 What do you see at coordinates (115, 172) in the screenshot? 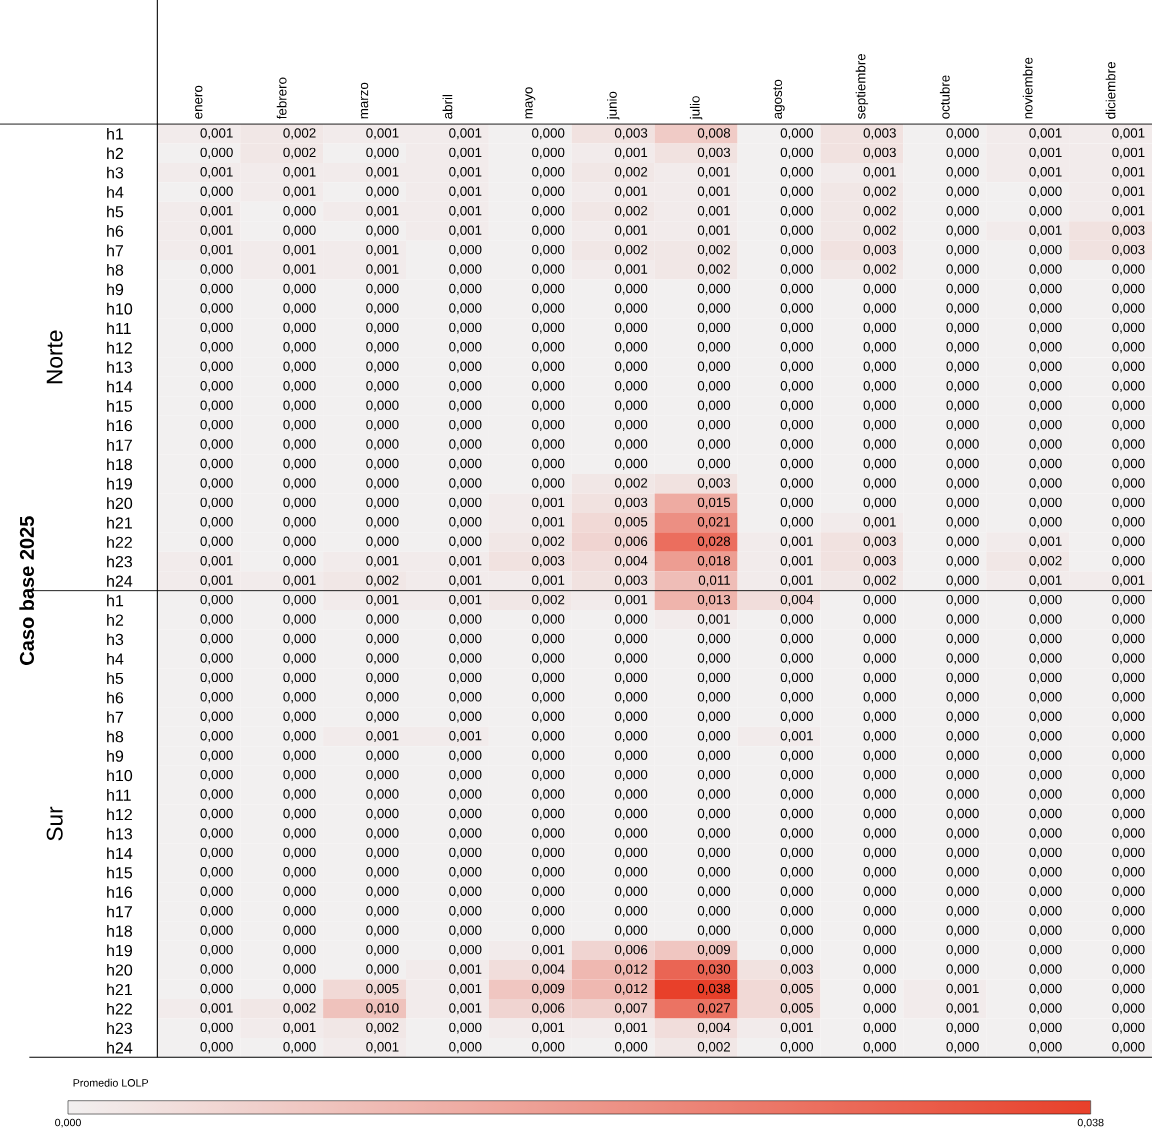
I see `y-tick-label: h3` at bounding box center [115, 172].